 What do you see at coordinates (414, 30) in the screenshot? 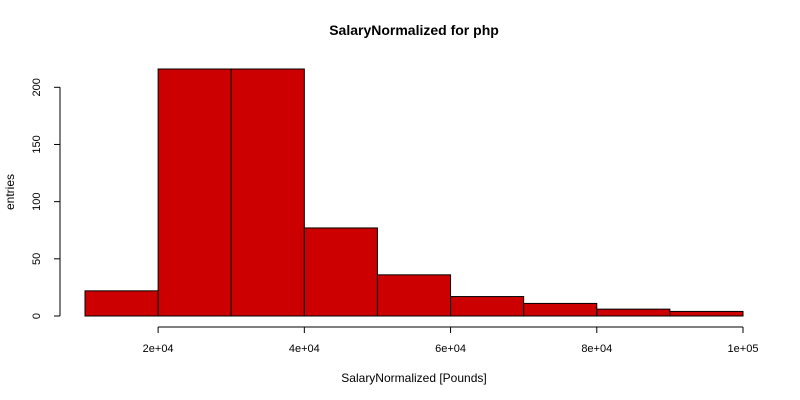
I see `chart-title: SalaryNormalized for php` at bounding box center [414, 30].